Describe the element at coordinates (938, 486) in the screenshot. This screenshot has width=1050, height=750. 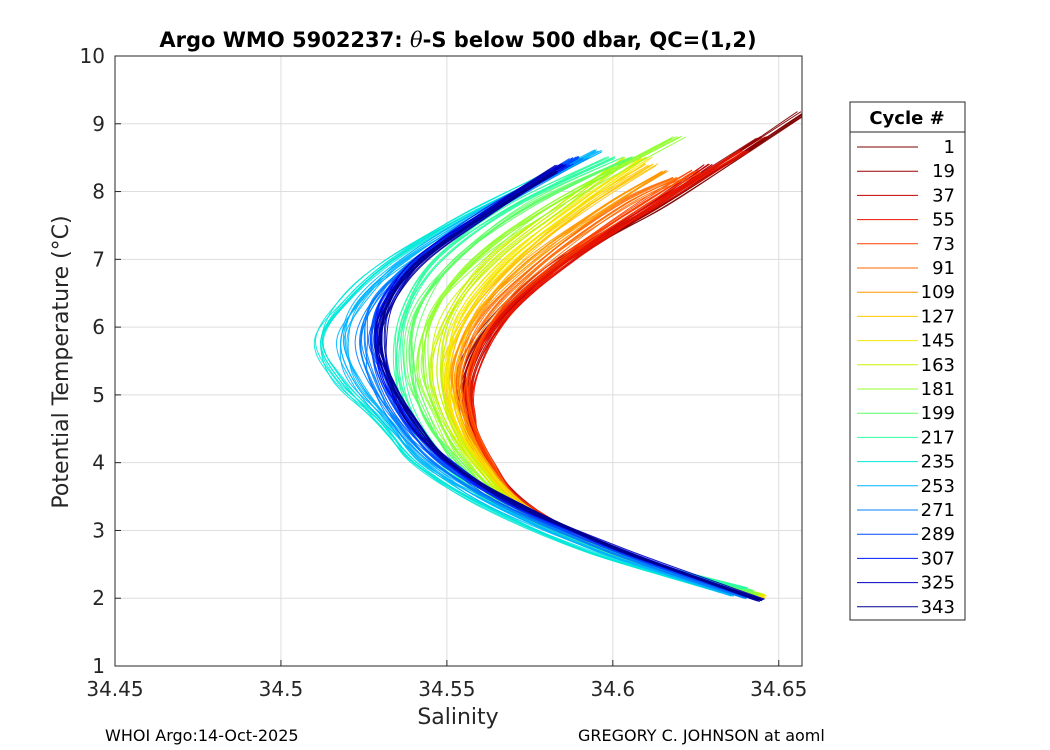
I see `legend-label: 253` at that location.